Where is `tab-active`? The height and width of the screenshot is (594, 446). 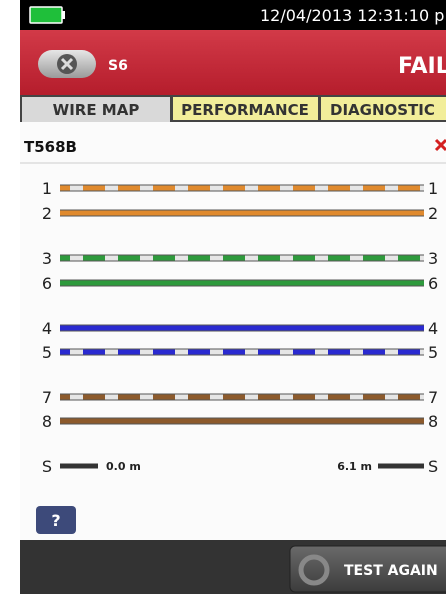
tab-active is located at coordinates (96, 109).